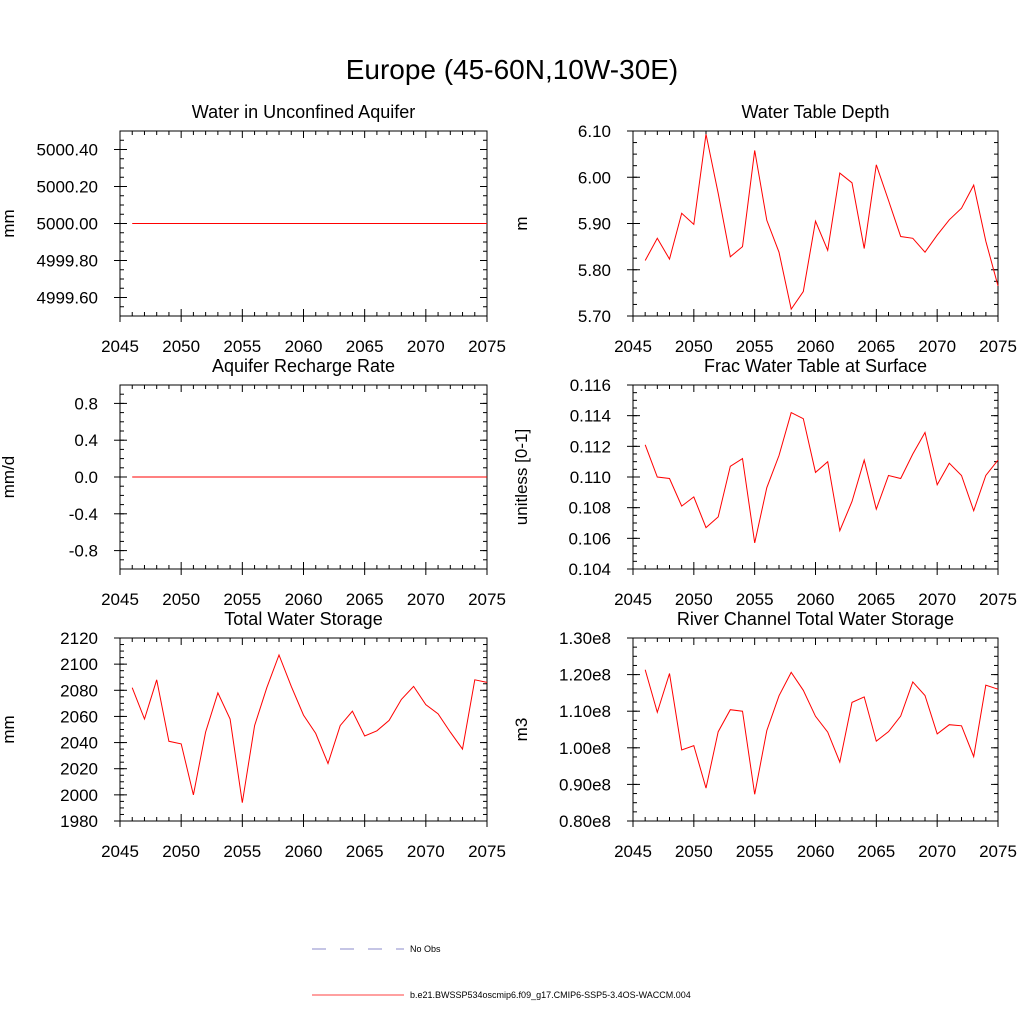 This screenshot has height=1024, width=1024. I want to click on y-tick-label: 4999.60, so click(67, 298).